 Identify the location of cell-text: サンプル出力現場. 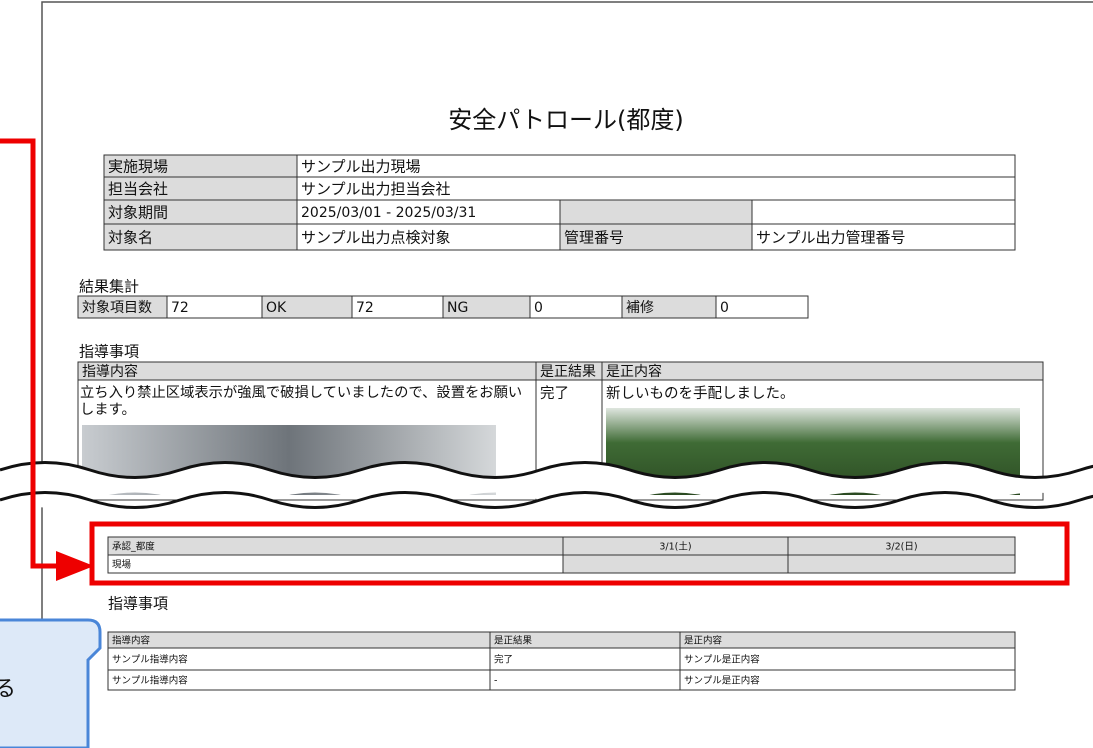
(361, 167).